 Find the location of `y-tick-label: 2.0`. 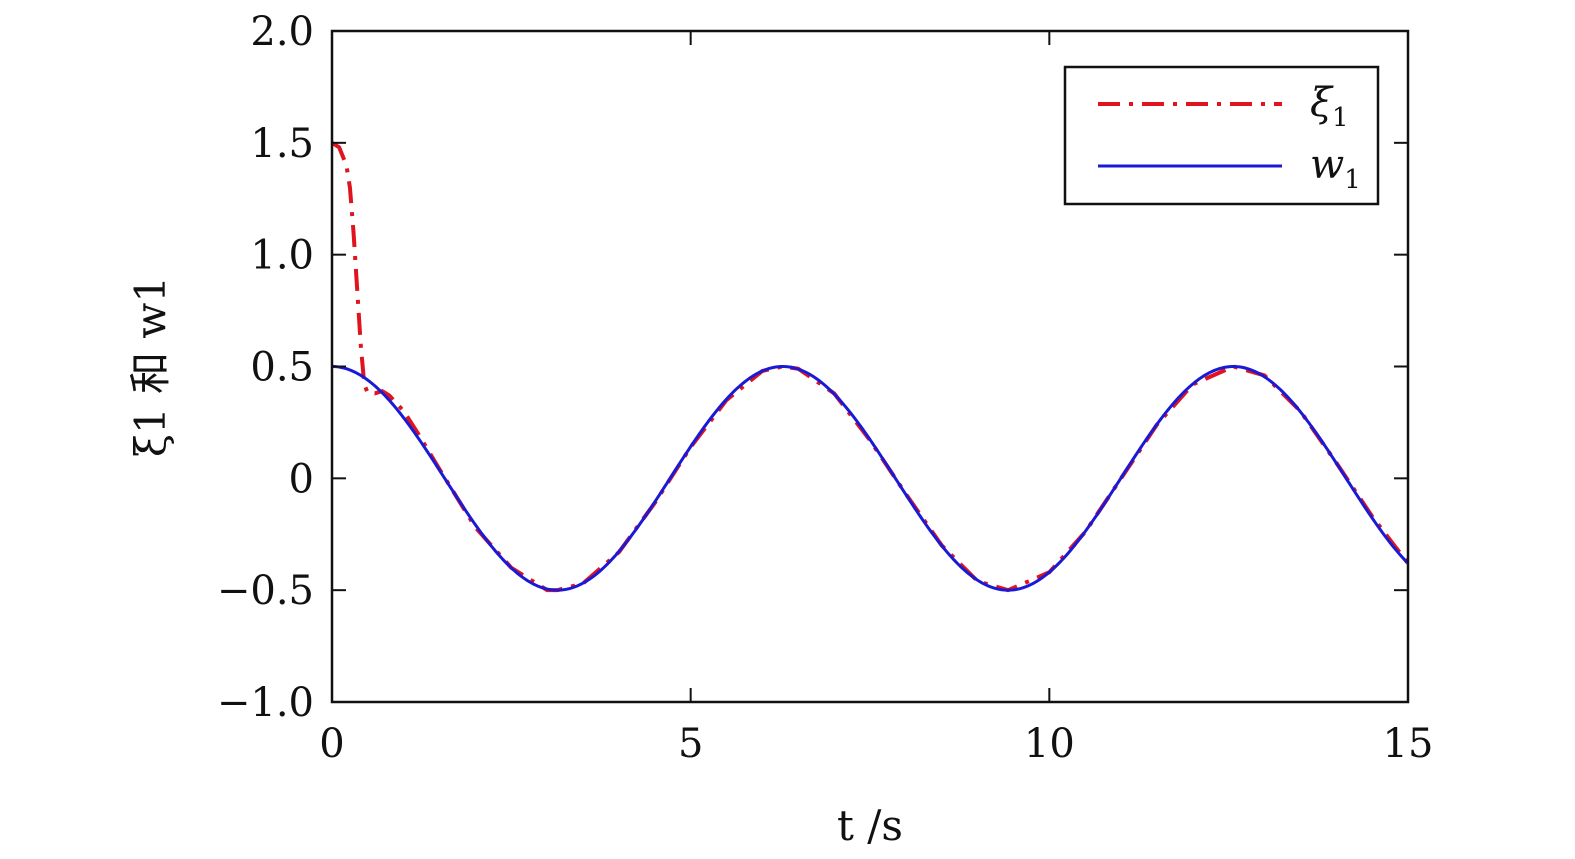

y-tick-label: 2.0 is located at coordinates (282, 32).